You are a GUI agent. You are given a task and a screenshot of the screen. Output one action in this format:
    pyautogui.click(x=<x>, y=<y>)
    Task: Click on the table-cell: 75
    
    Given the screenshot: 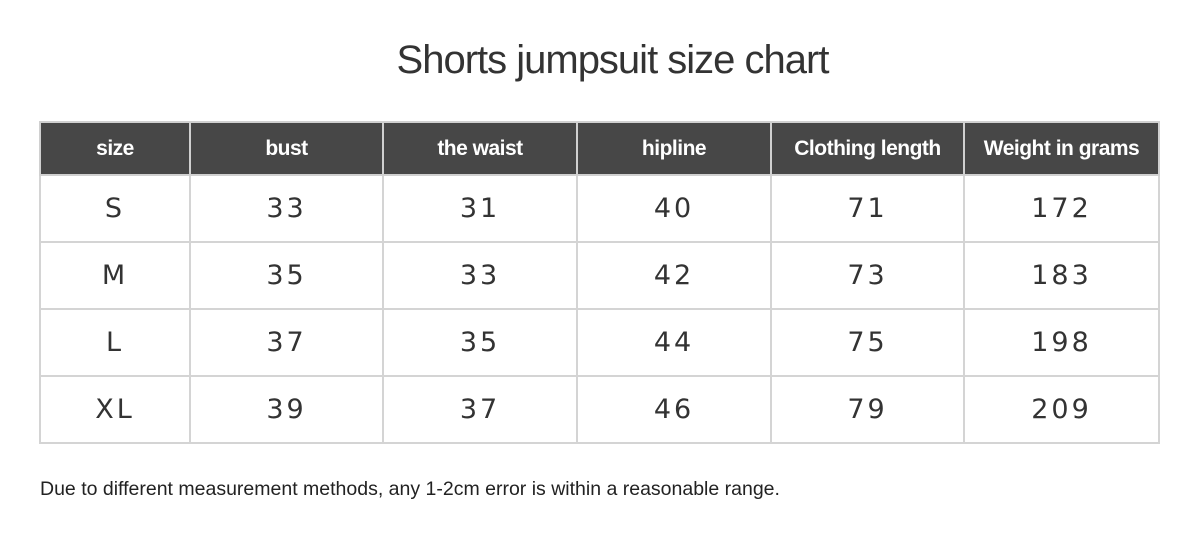 What is the action you would take?
    pyautogui.click(x=867, y=342)
    